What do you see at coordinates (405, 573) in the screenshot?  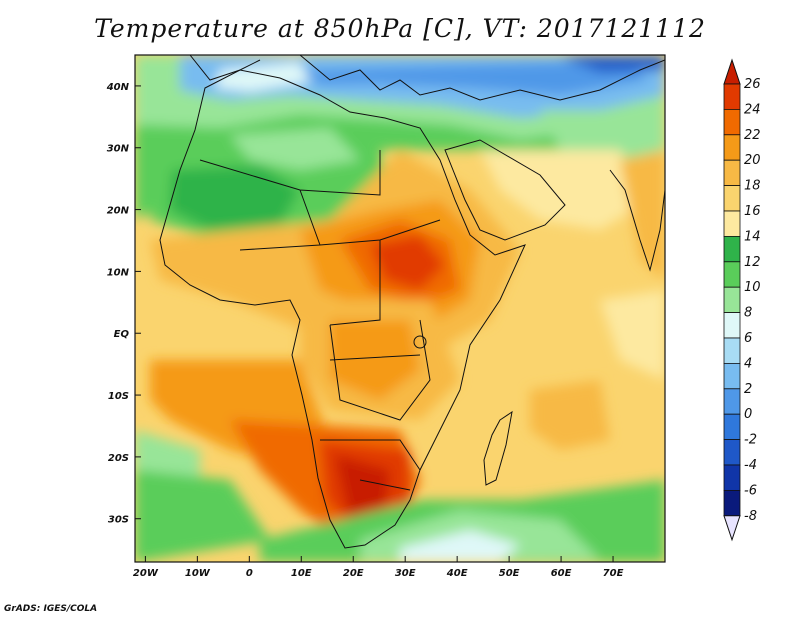 I see `lon-tick-label: 30E` at bounding box center [405, 573].